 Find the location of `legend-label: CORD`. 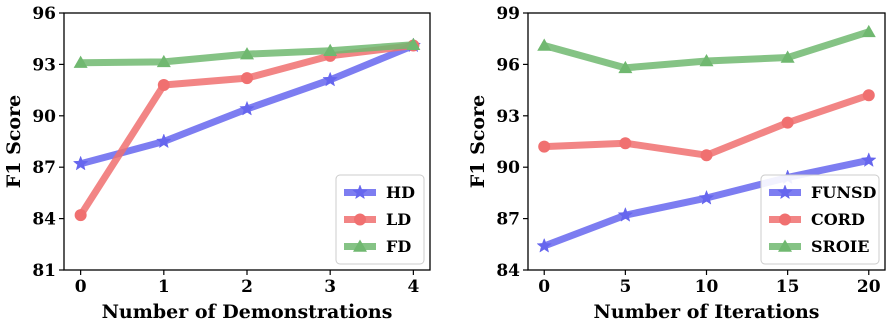

legend-label: CORD is located at coordinates (838, 219).